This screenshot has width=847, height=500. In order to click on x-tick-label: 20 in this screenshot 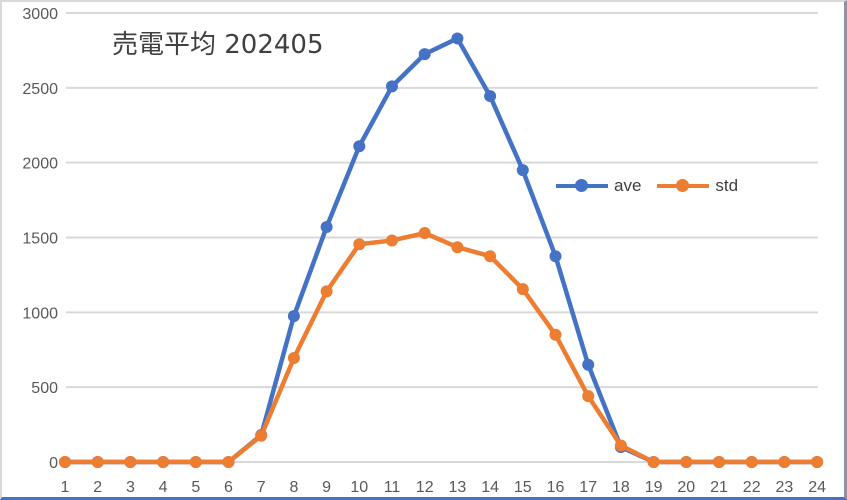, I will do `click(686, 487)`.